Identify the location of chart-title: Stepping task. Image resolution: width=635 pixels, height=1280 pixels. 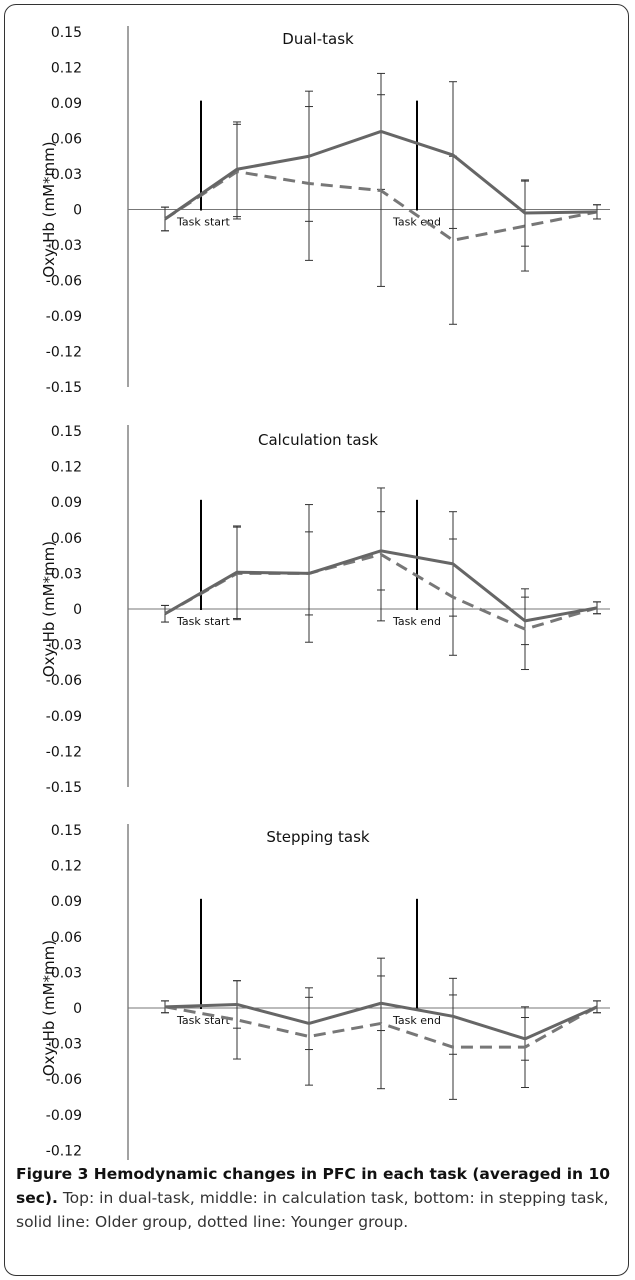
(318, 837).